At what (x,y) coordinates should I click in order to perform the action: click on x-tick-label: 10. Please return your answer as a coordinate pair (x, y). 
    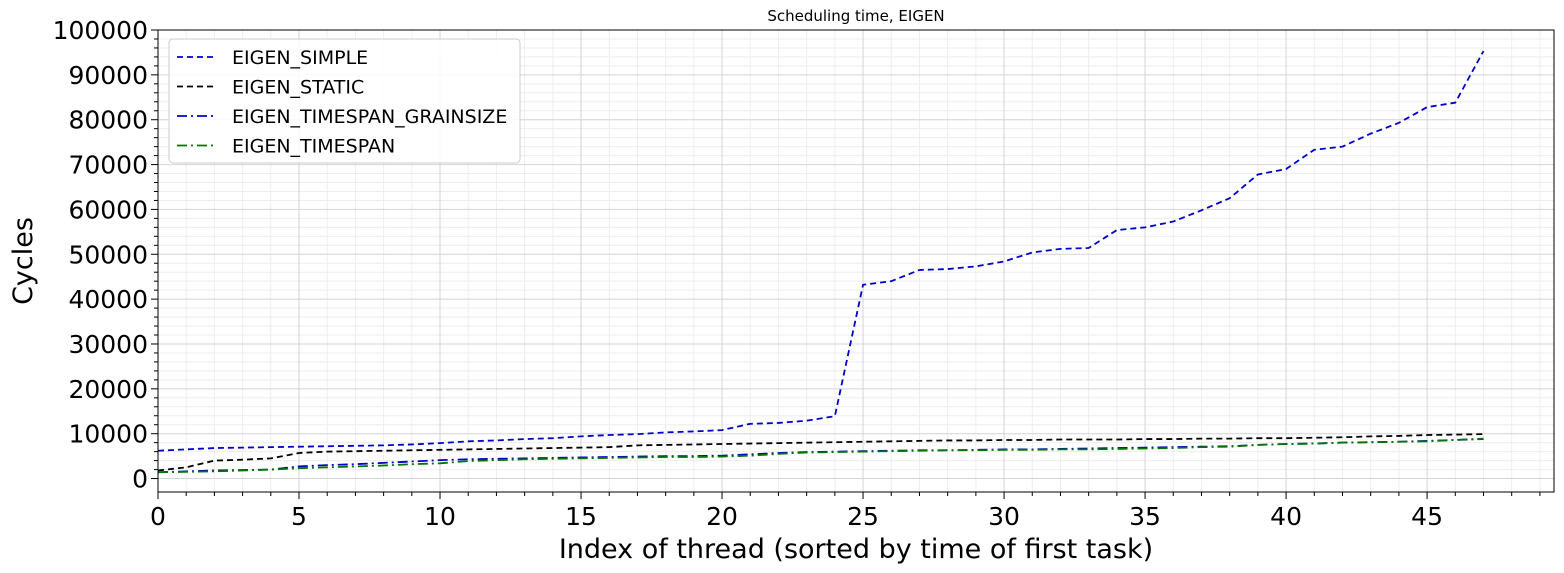
    Looking at the image, I should click on (440, 516).